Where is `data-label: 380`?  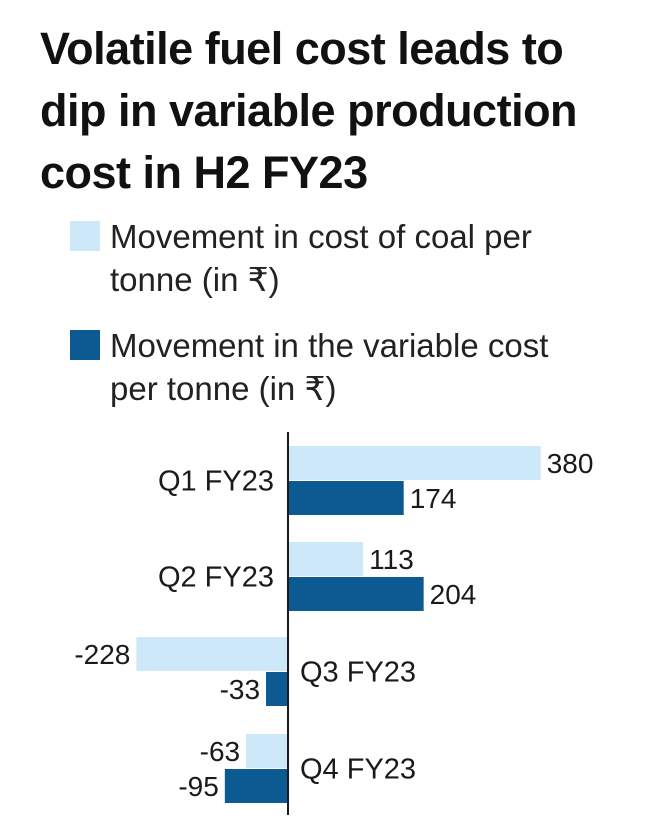 data-label: 380 is located at coordinates (570, 463).